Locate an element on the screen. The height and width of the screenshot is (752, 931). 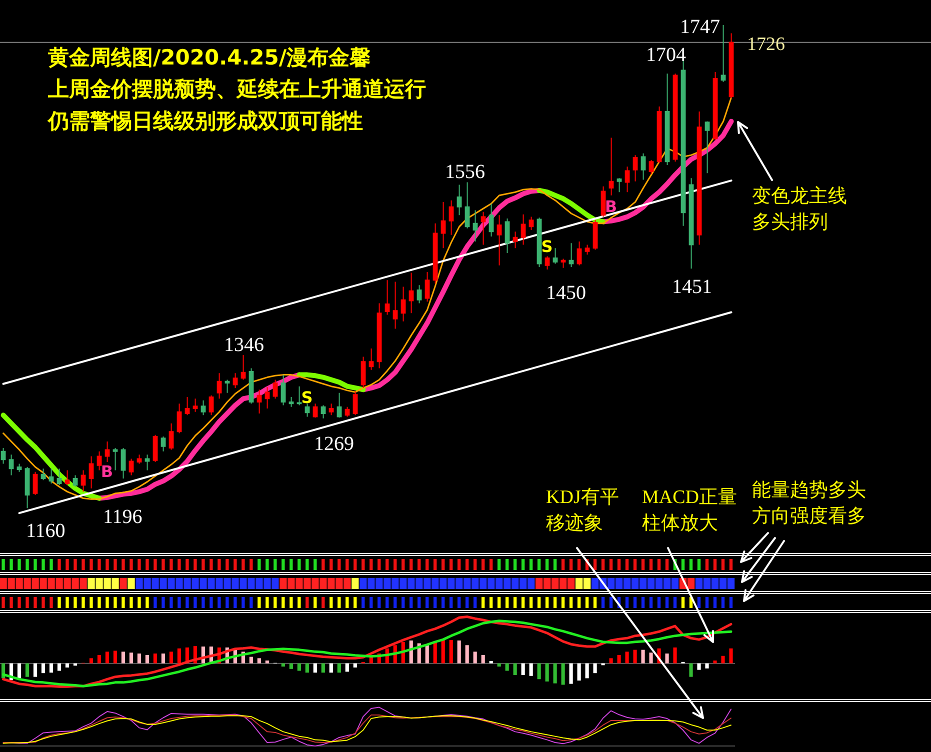
annotation: 1196 is located at coordinates (122, 517).